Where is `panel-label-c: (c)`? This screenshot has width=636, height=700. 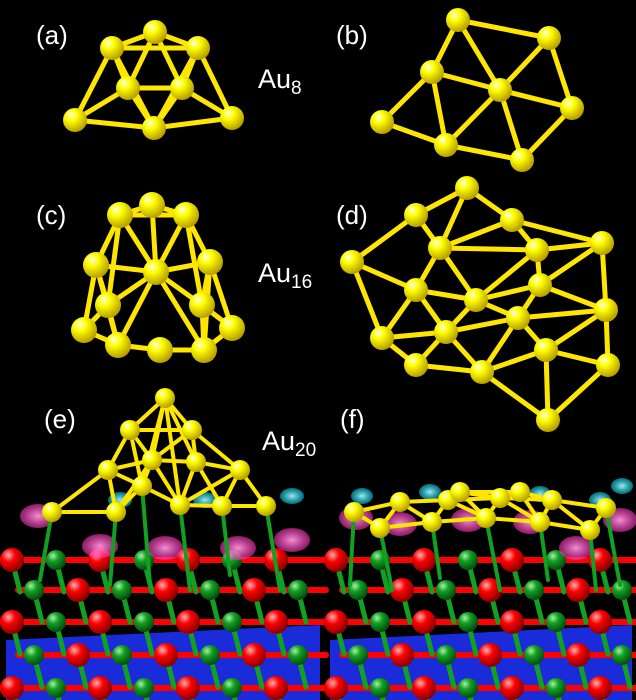
panel-label-c: (c) is located at coordinates (51, 215).